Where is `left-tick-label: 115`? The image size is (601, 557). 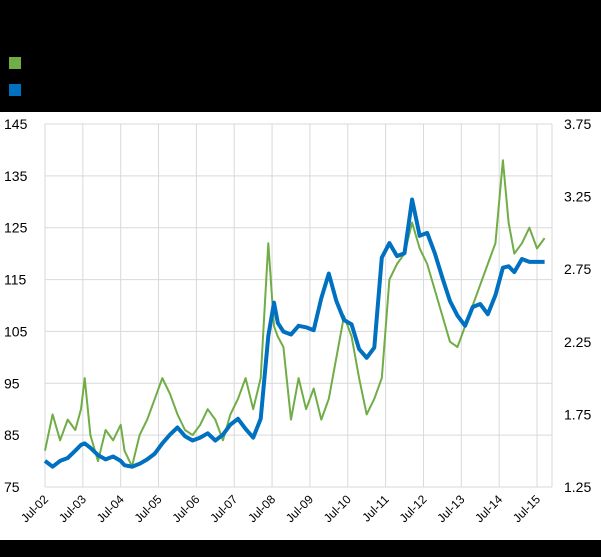 left-tick-label: 115 is located at coordinates (15, 280).